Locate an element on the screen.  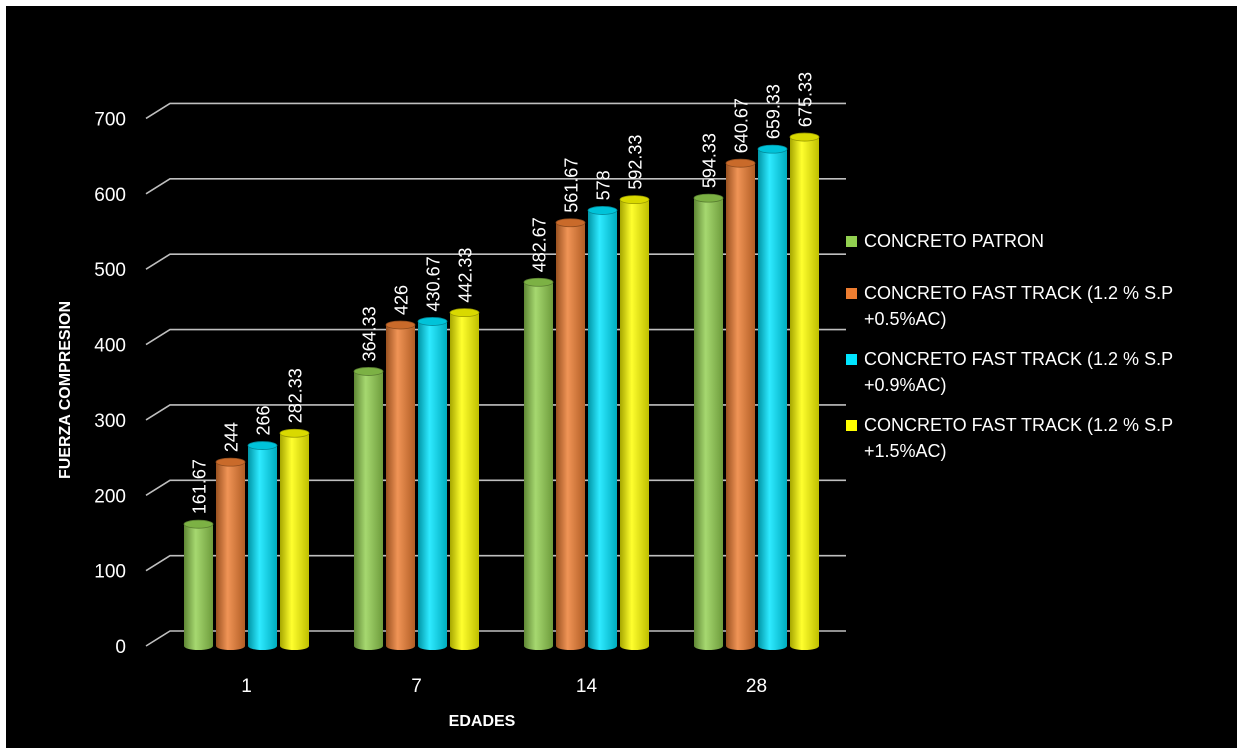
data-label: 578 is located at coordinates (604, 185).